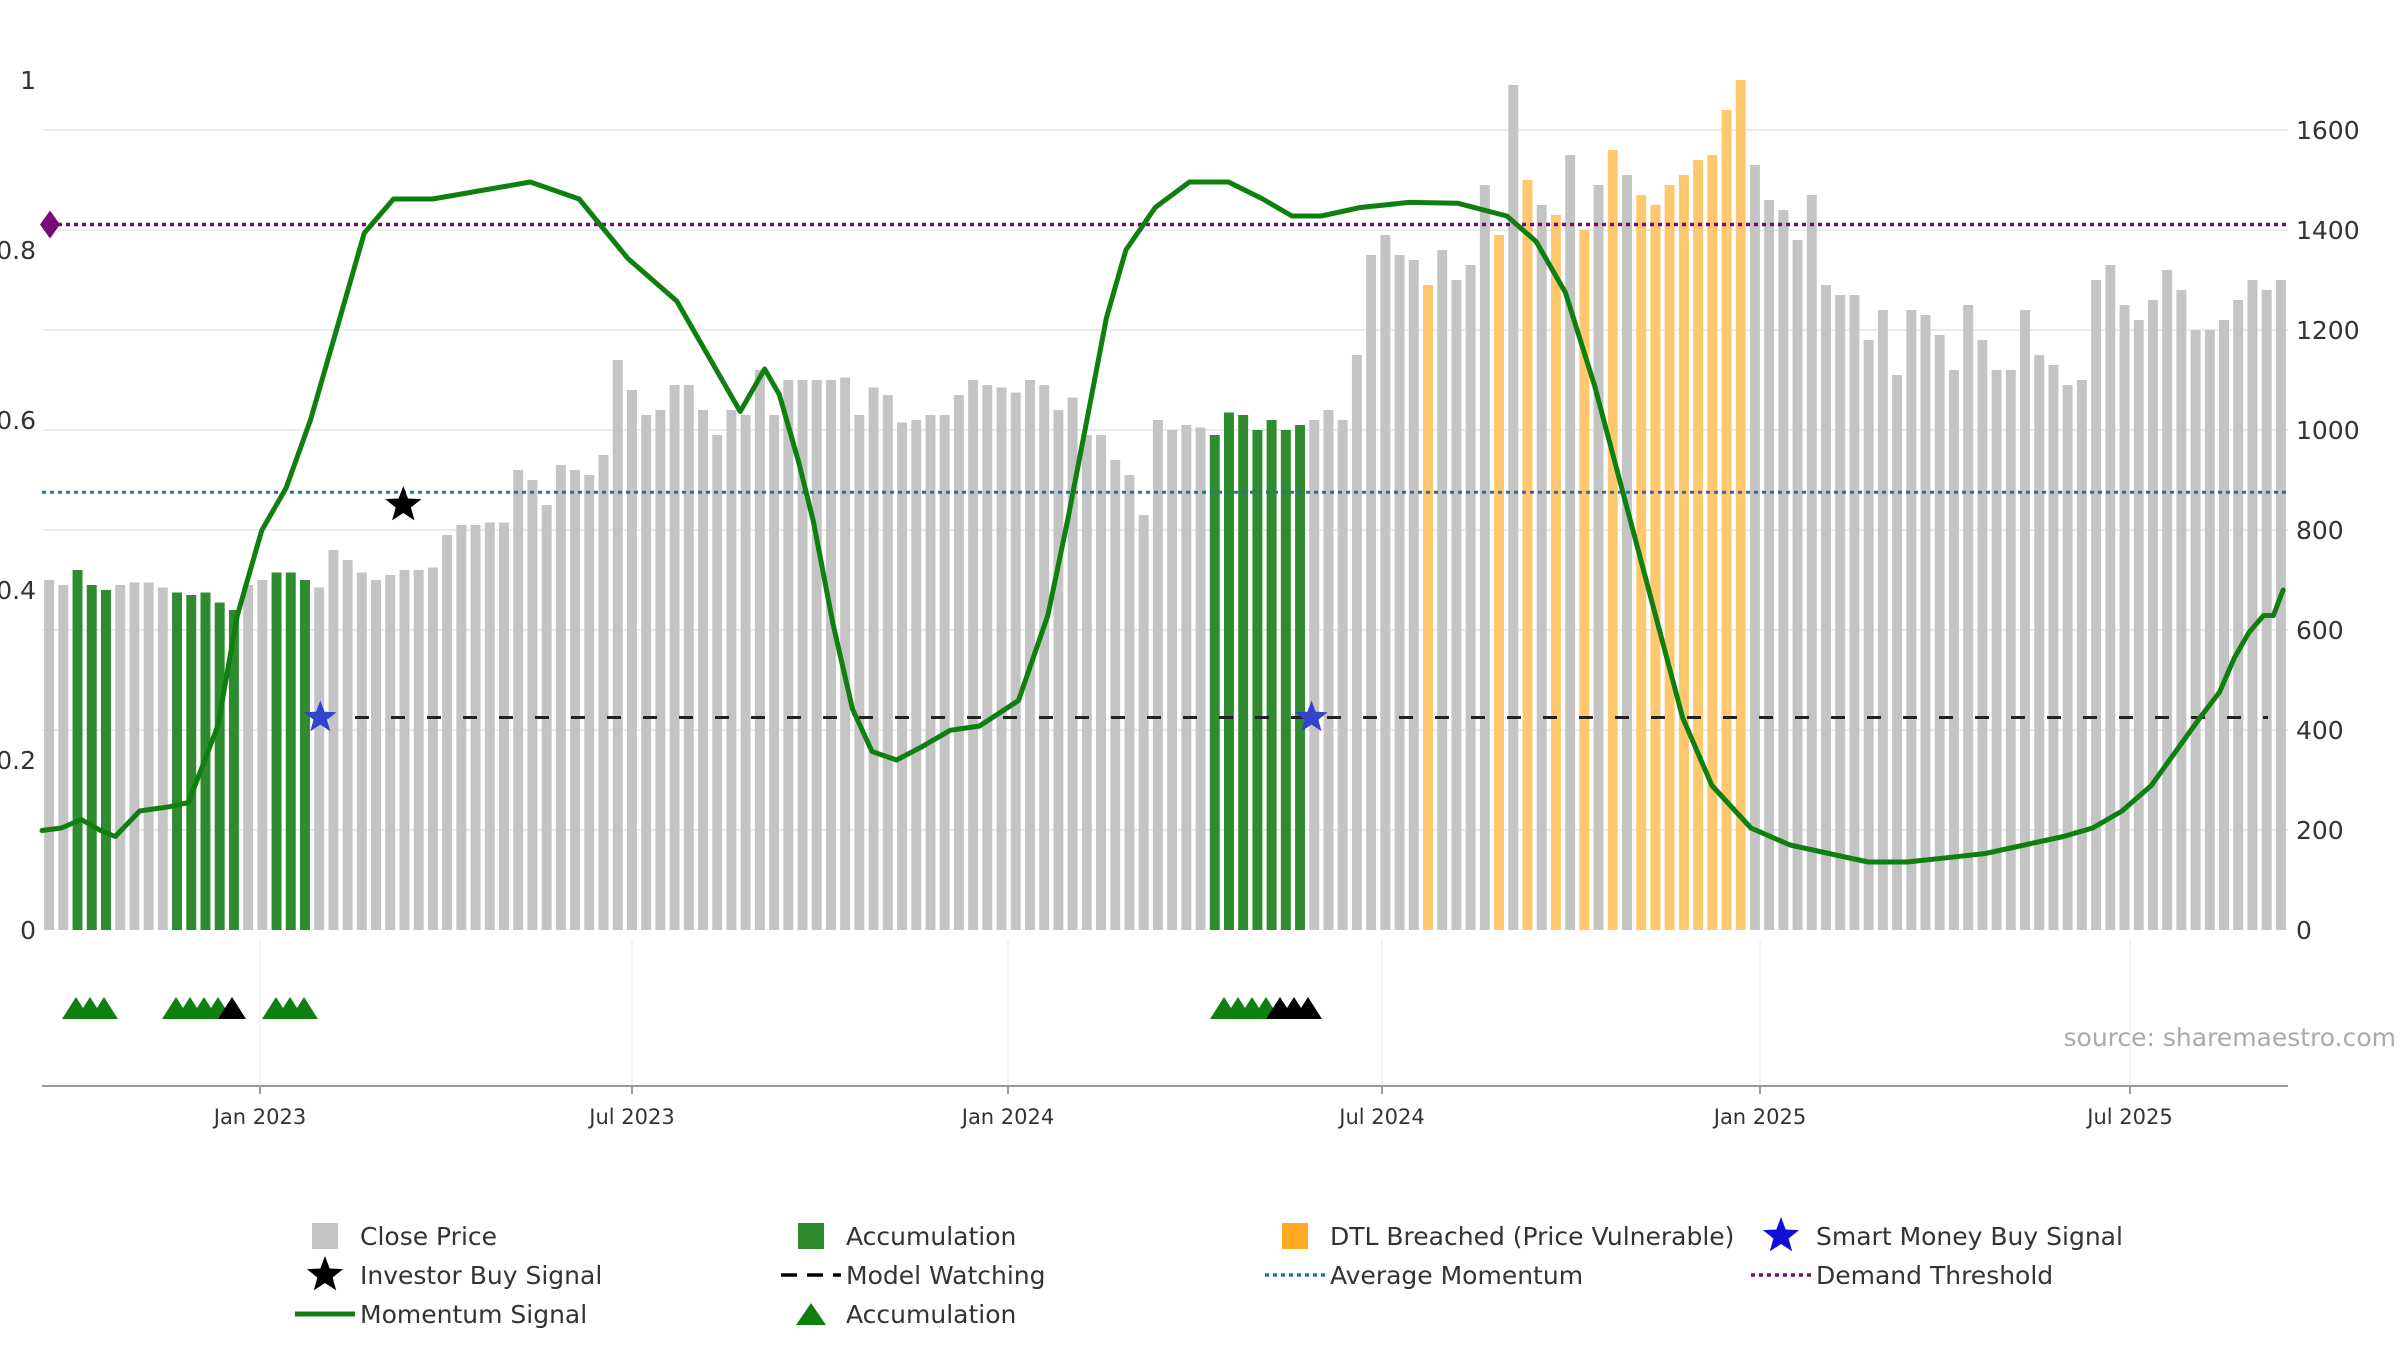  What do you see at coordinates (18, 760) in the screenshot?
I see `left-tick-label: 0.2` at bounding box center [18, 760].